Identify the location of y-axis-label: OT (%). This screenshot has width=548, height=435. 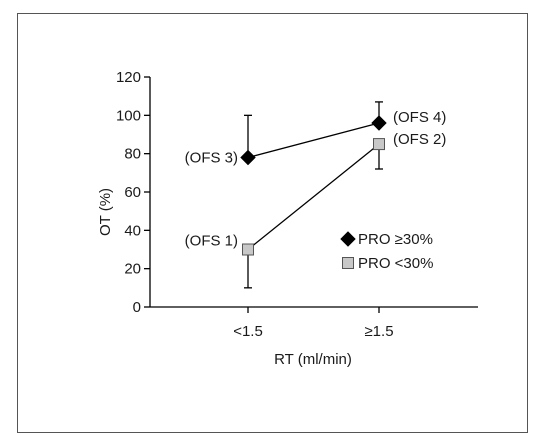
(105, 212).